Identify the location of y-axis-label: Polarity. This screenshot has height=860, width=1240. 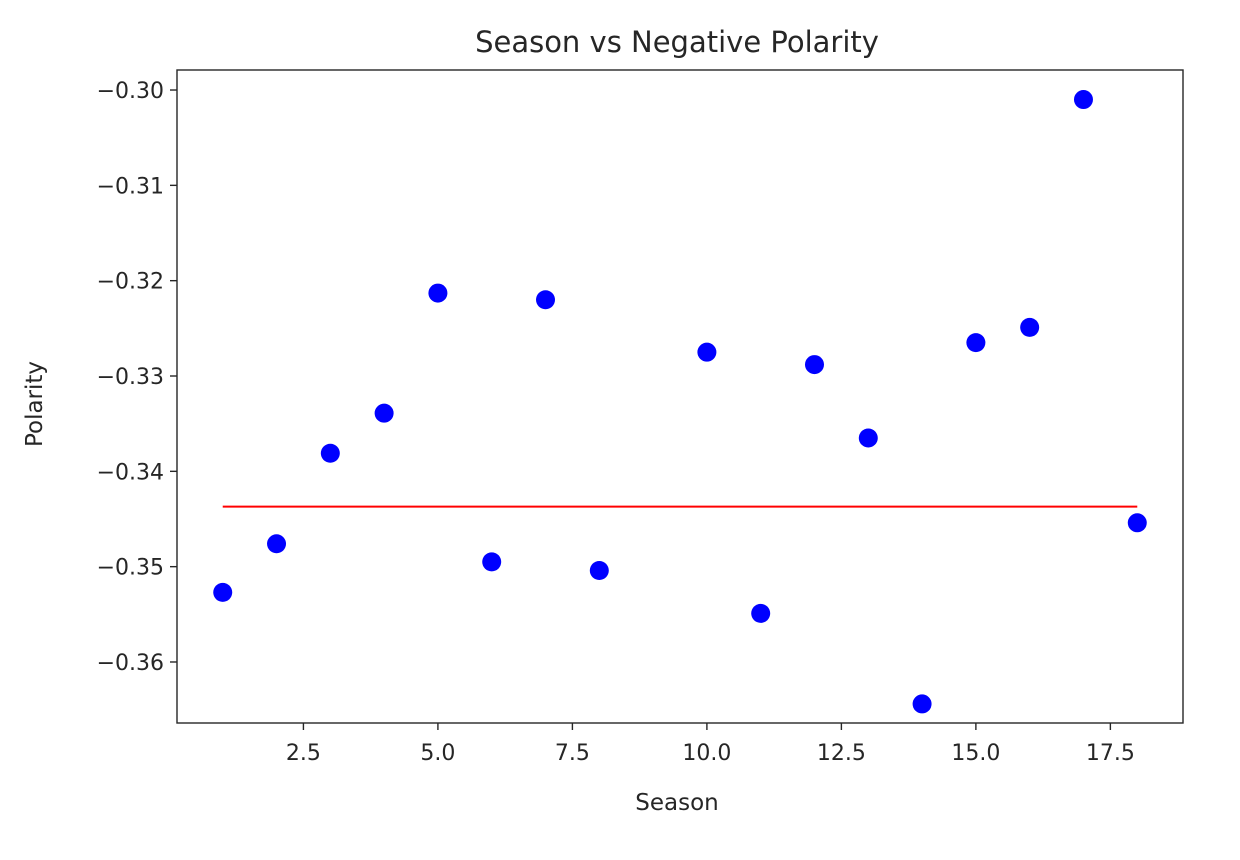
(35, 404).